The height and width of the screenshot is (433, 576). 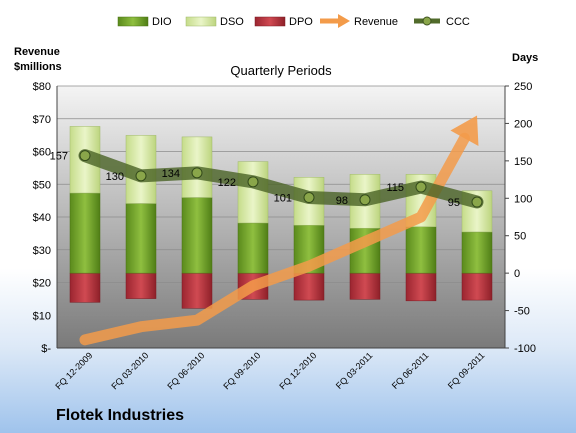 I want to click on revenue-arrowhead, so click(x=464, y=130).